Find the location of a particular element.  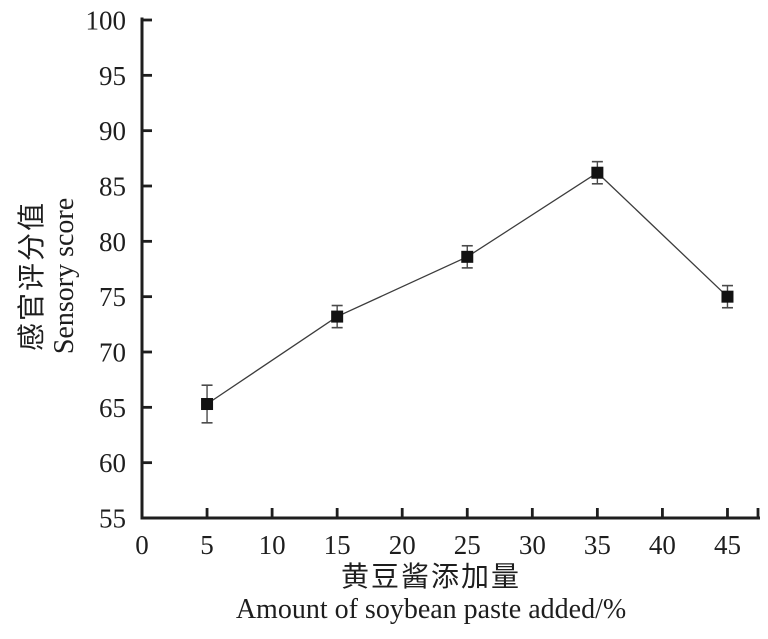

x-tick-label: 30 is located at coordinates (532, 545).